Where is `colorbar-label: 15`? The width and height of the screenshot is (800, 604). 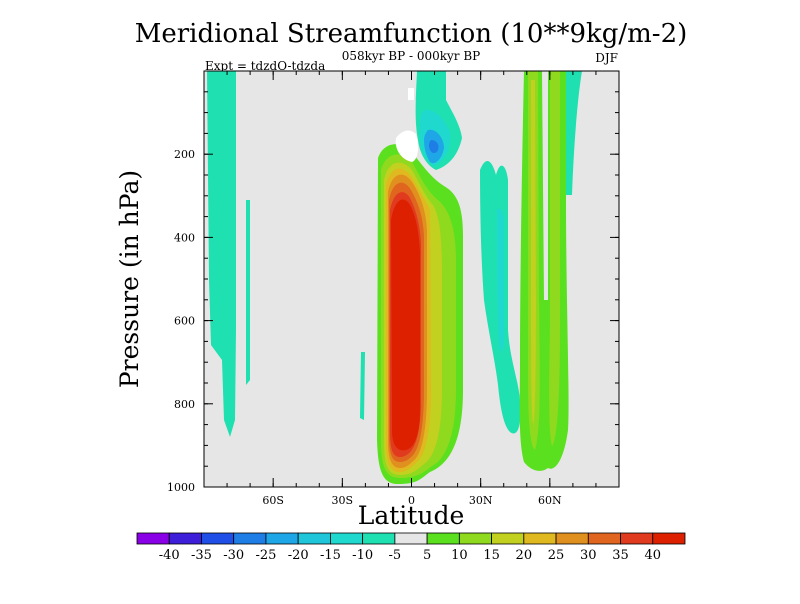 colorbar-label: 15 is located at coordinates (491, 555).